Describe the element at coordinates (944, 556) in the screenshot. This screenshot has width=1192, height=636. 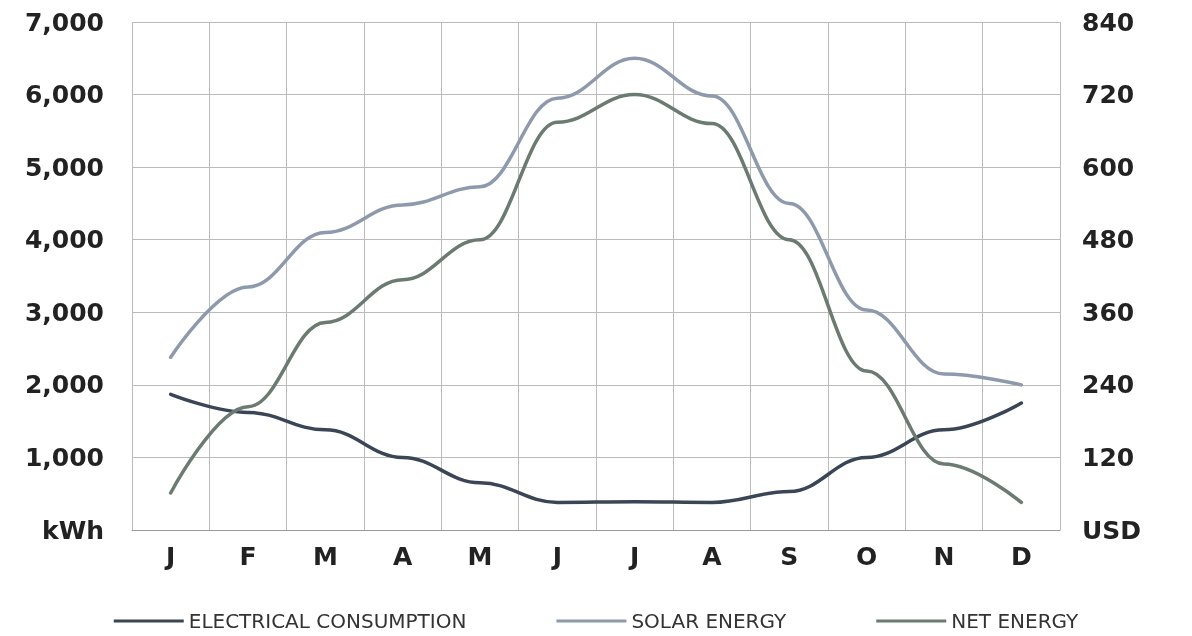
I see `x-tick-label: N` at that location.